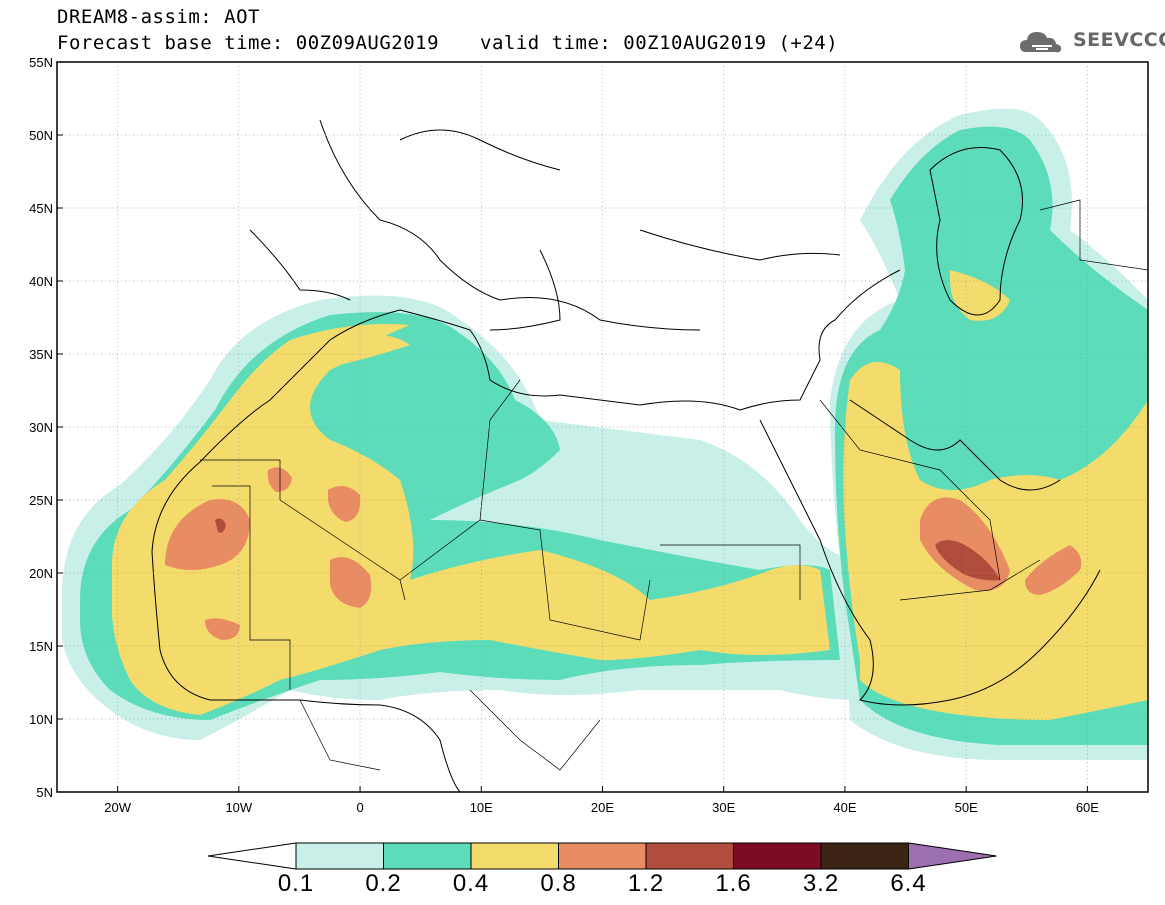  What do you see at coordinates (821, 883) in the screenshot?
I see `colorbar-level-label: 3.2` at bounding box center [821, 883].